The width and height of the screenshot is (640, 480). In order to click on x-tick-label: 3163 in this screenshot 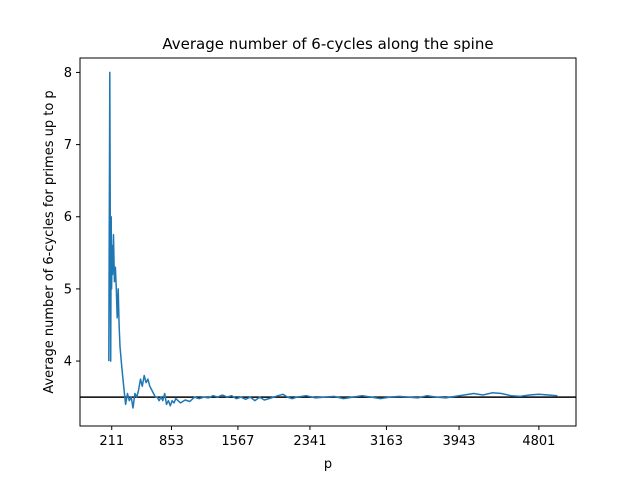, I will do `click(386, 441)`.